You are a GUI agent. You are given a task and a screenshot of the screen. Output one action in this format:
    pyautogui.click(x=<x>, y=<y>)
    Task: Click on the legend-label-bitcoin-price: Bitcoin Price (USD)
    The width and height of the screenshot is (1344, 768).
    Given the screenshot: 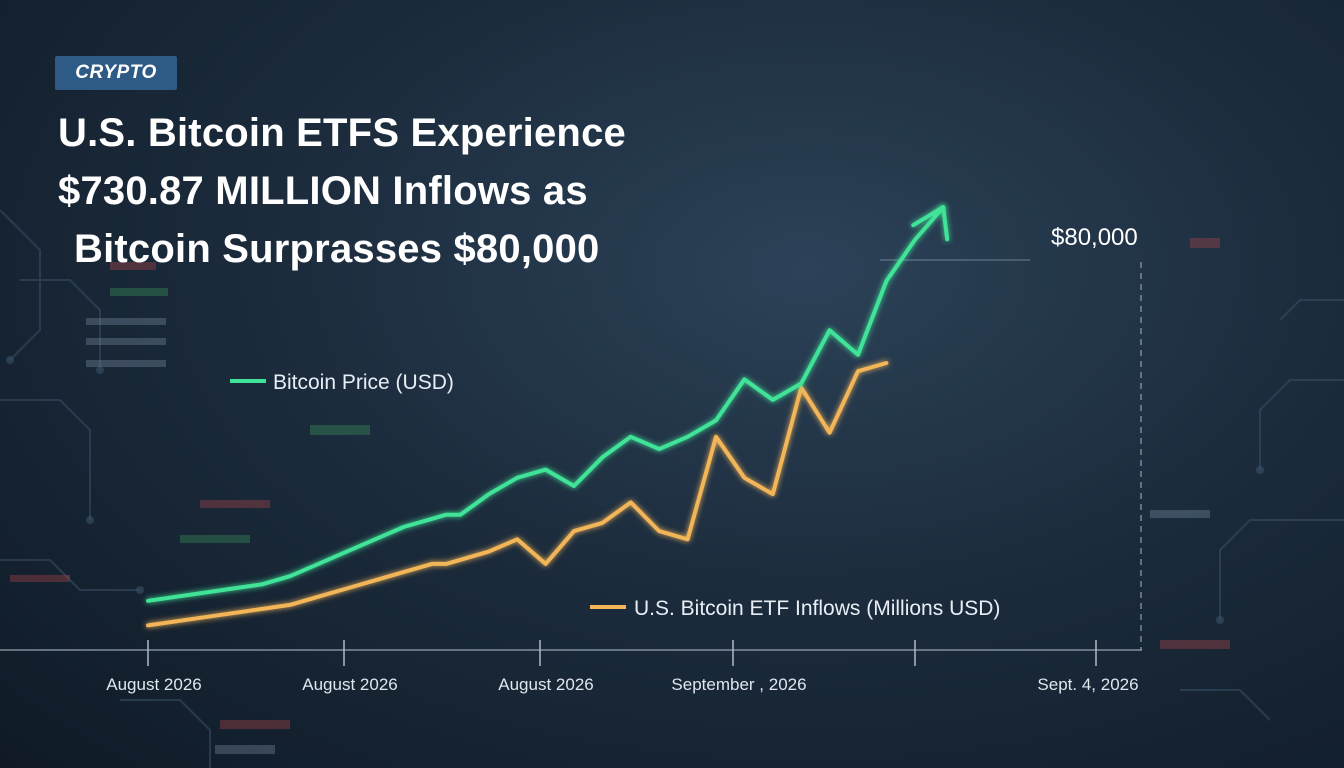 What is the action you would take?
    pyautogui.click(x=363, y=382)
    